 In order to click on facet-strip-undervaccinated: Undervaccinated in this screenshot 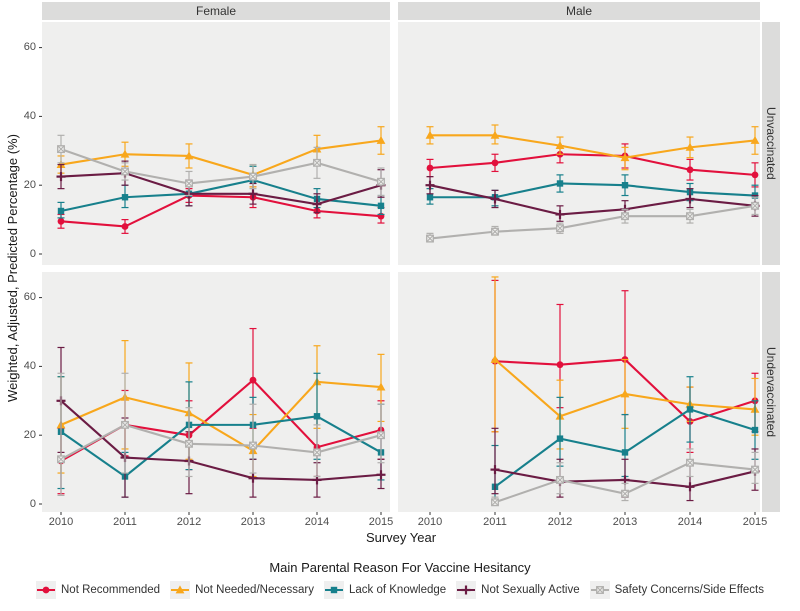, I will do `click(771, 392)`.